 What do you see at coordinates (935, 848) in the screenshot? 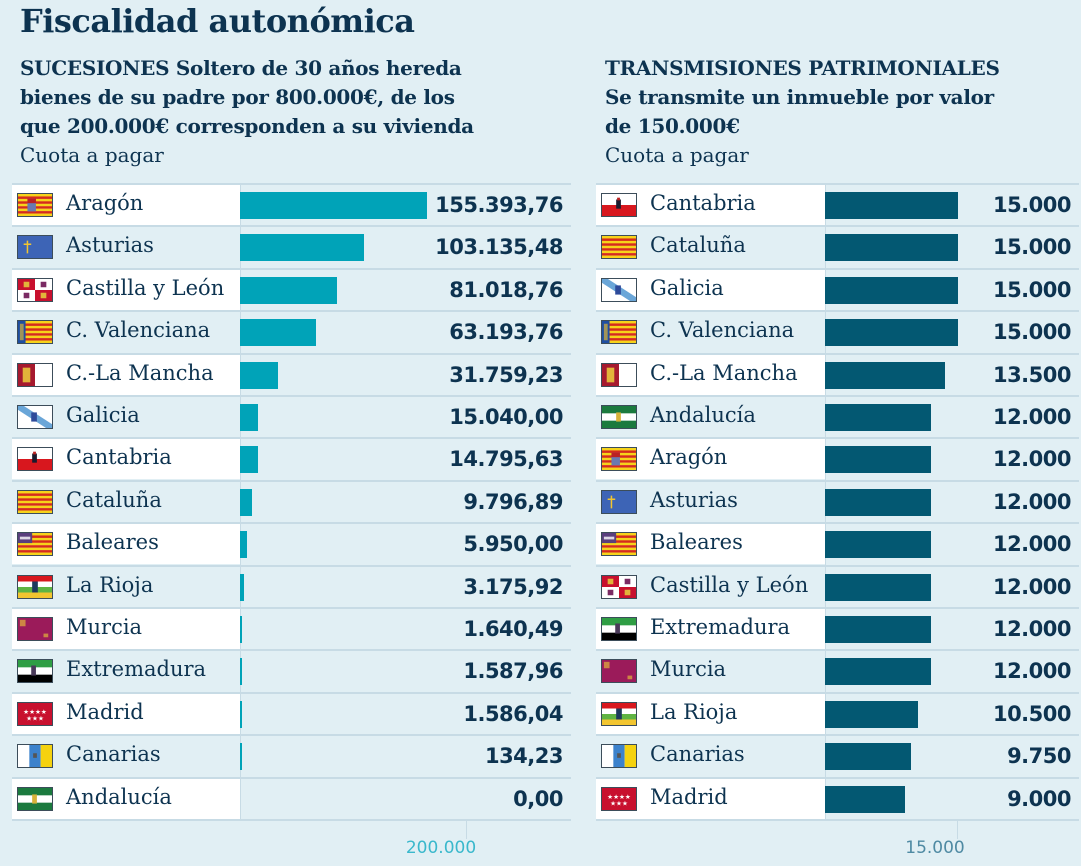
I see `axis-tick-label: 15.000` at bounding box center [935, 848].